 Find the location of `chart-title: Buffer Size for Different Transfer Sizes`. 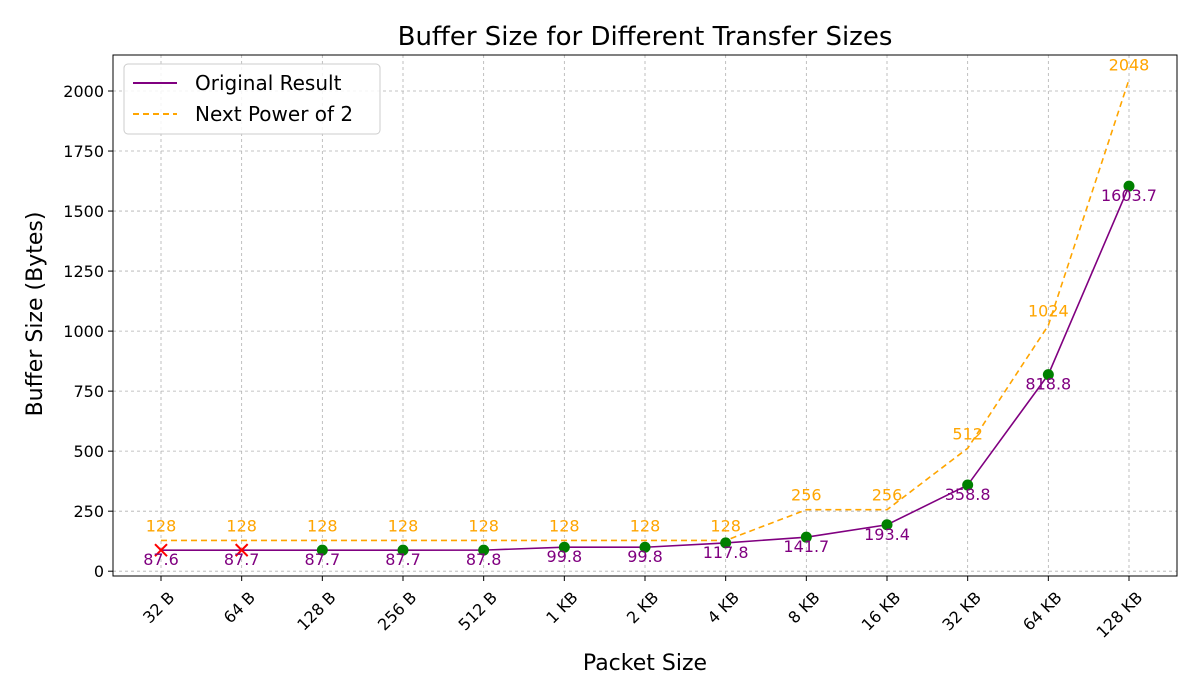

chart-title: Buffer Size for Different Transfer Sizes is located at coordinates (645, 37).